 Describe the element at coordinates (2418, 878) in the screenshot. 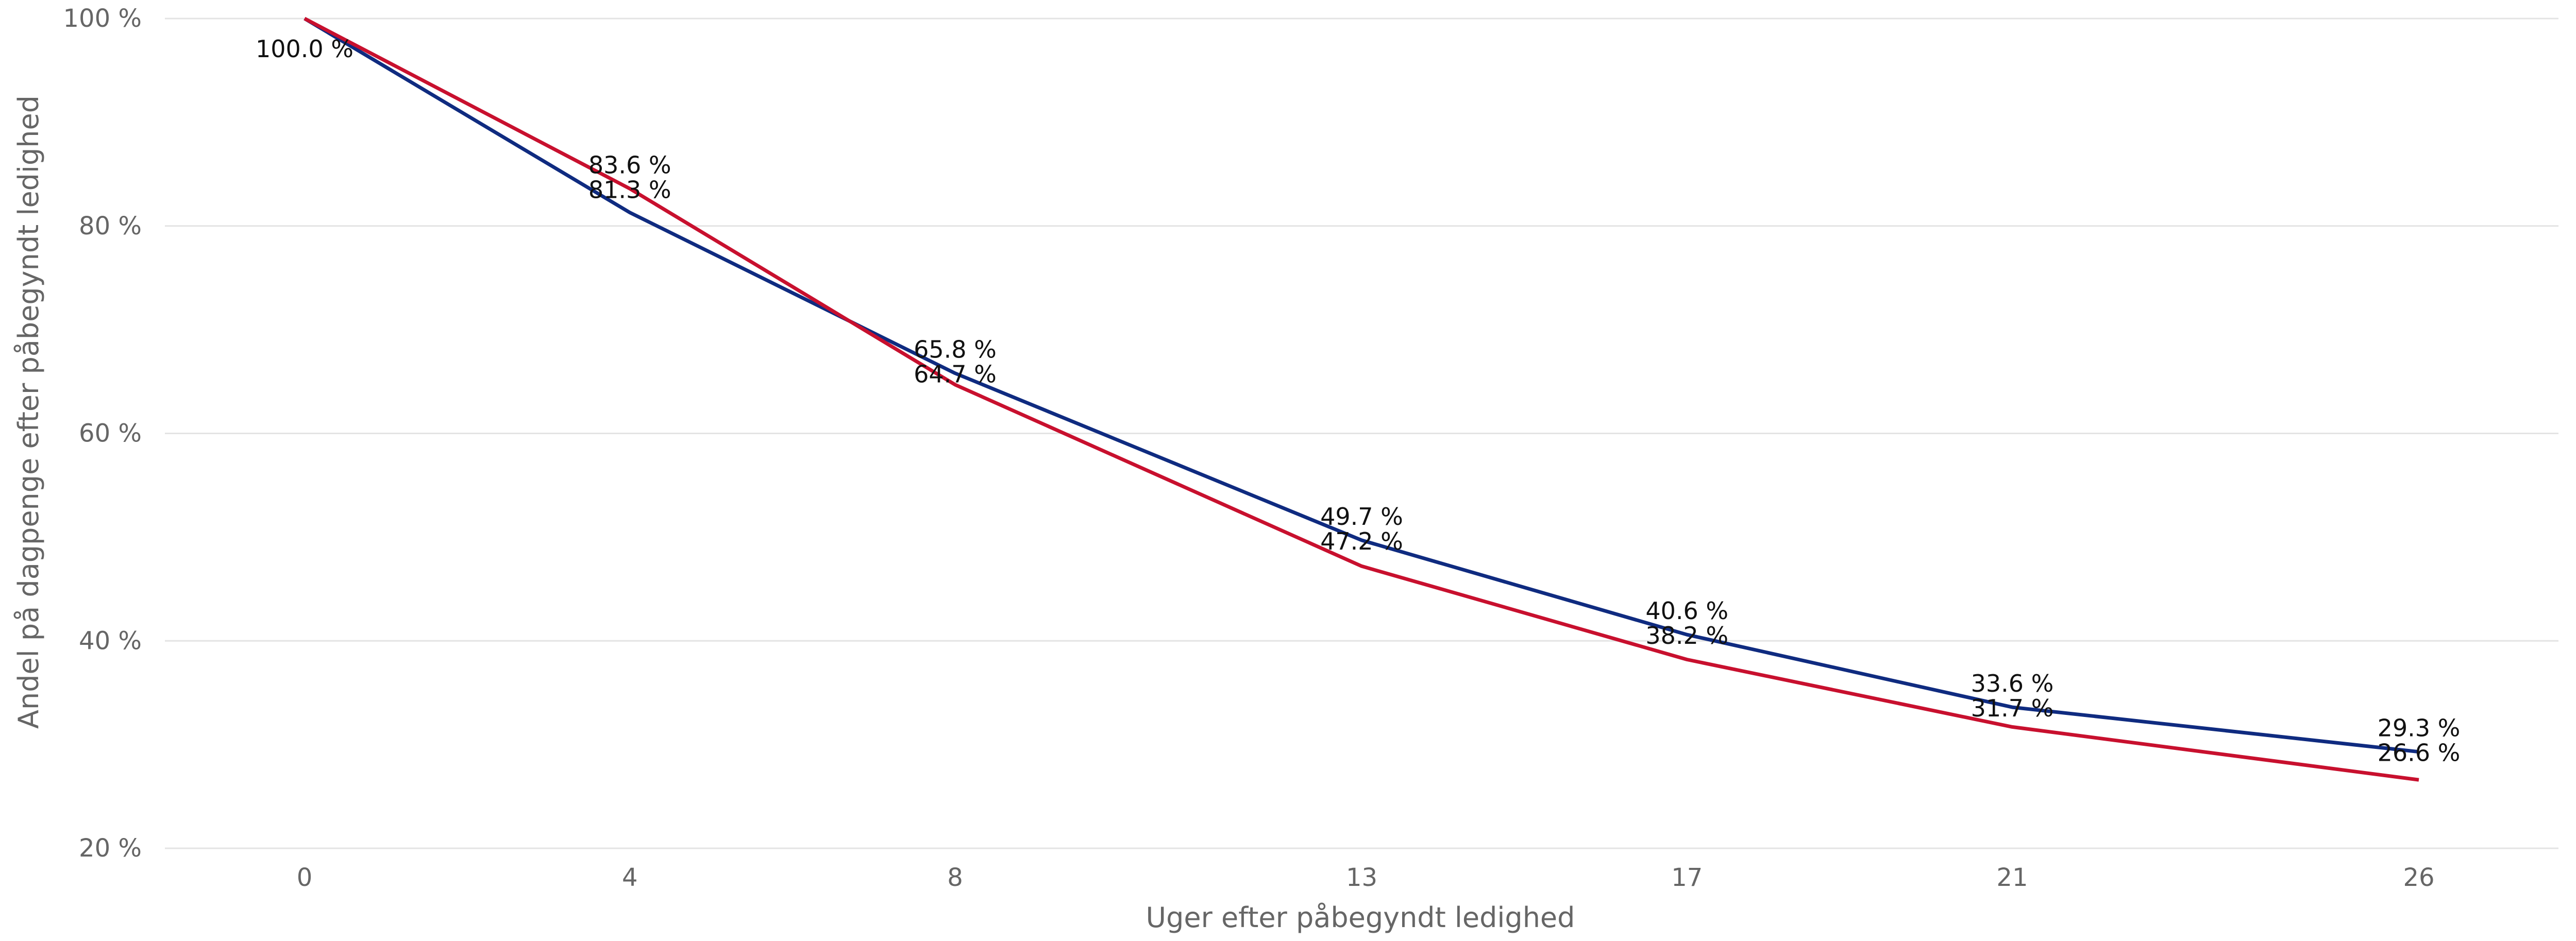

I see `x-tick-label: 26` at that location.